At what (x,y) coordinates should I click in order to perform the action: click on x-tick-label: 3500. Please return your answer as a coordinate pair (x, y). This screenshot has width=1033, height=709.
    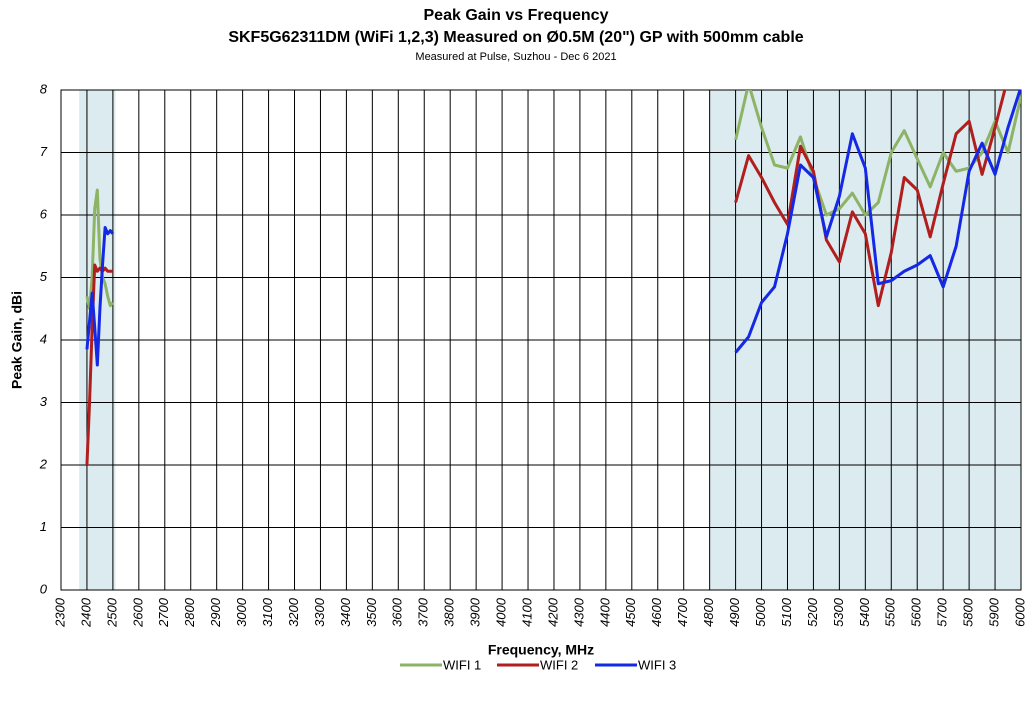
    Looking at the image, I should click on (371, 612).